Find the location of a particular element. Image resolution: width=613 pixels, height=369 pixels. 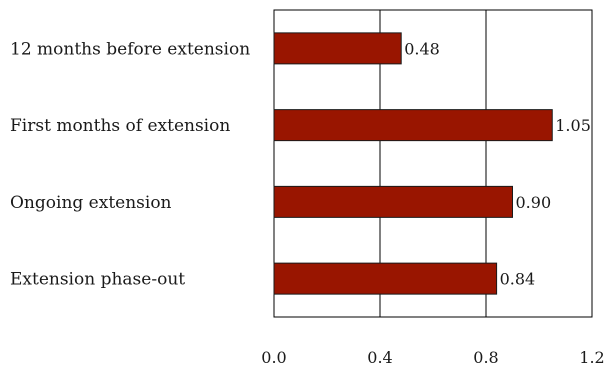

category-label-3: Extension phase-out is located at coordinates (97, 280).